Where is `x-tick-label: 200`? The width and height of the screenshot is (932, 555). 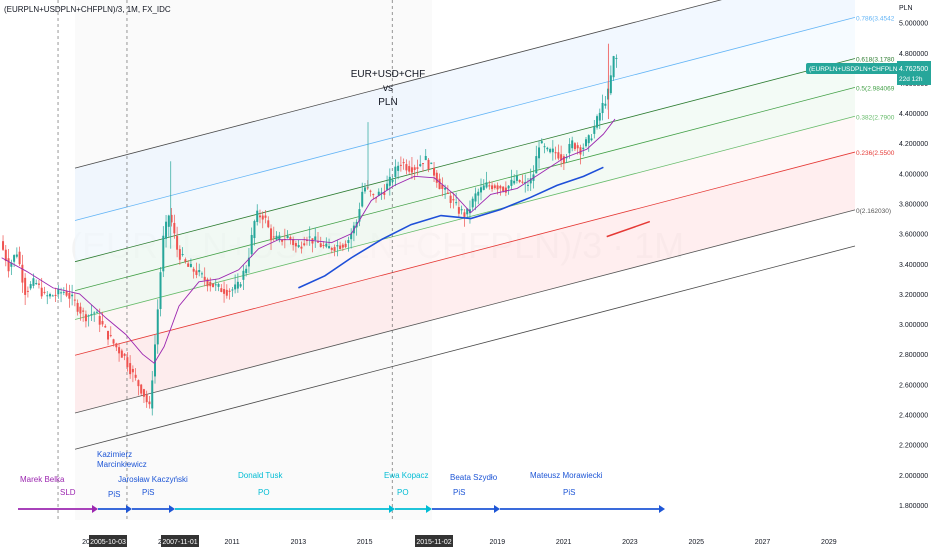
x-tick-label: 200 is located at coordinates (88, 542).